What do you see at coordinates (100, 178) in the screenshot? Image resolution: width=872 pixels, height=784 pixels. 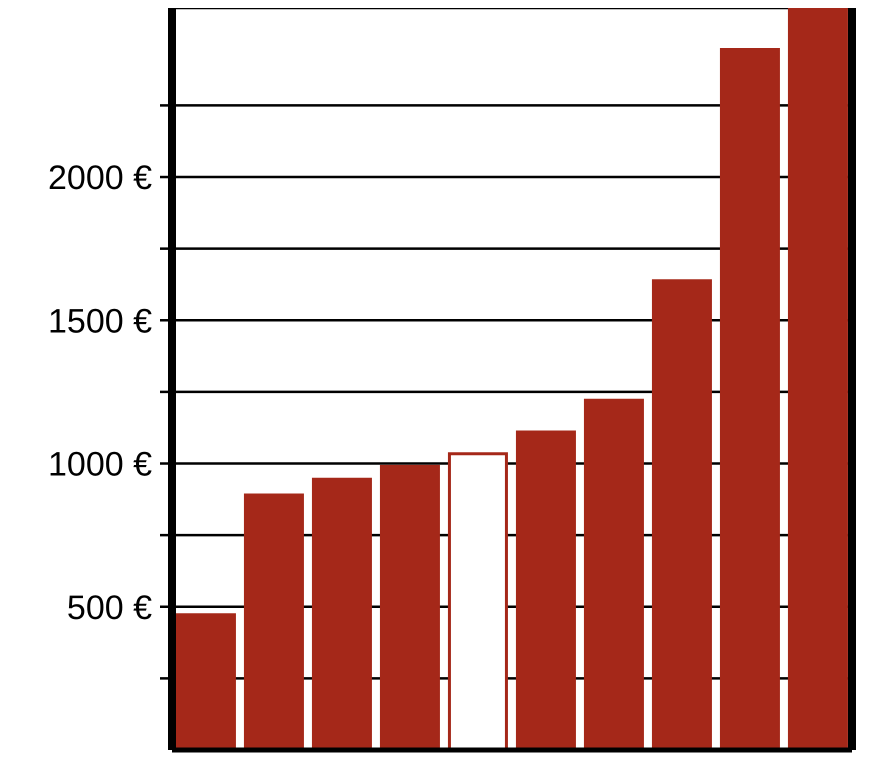 I see `y-tick-label: 2000 €` at bounding box center [100, 178].